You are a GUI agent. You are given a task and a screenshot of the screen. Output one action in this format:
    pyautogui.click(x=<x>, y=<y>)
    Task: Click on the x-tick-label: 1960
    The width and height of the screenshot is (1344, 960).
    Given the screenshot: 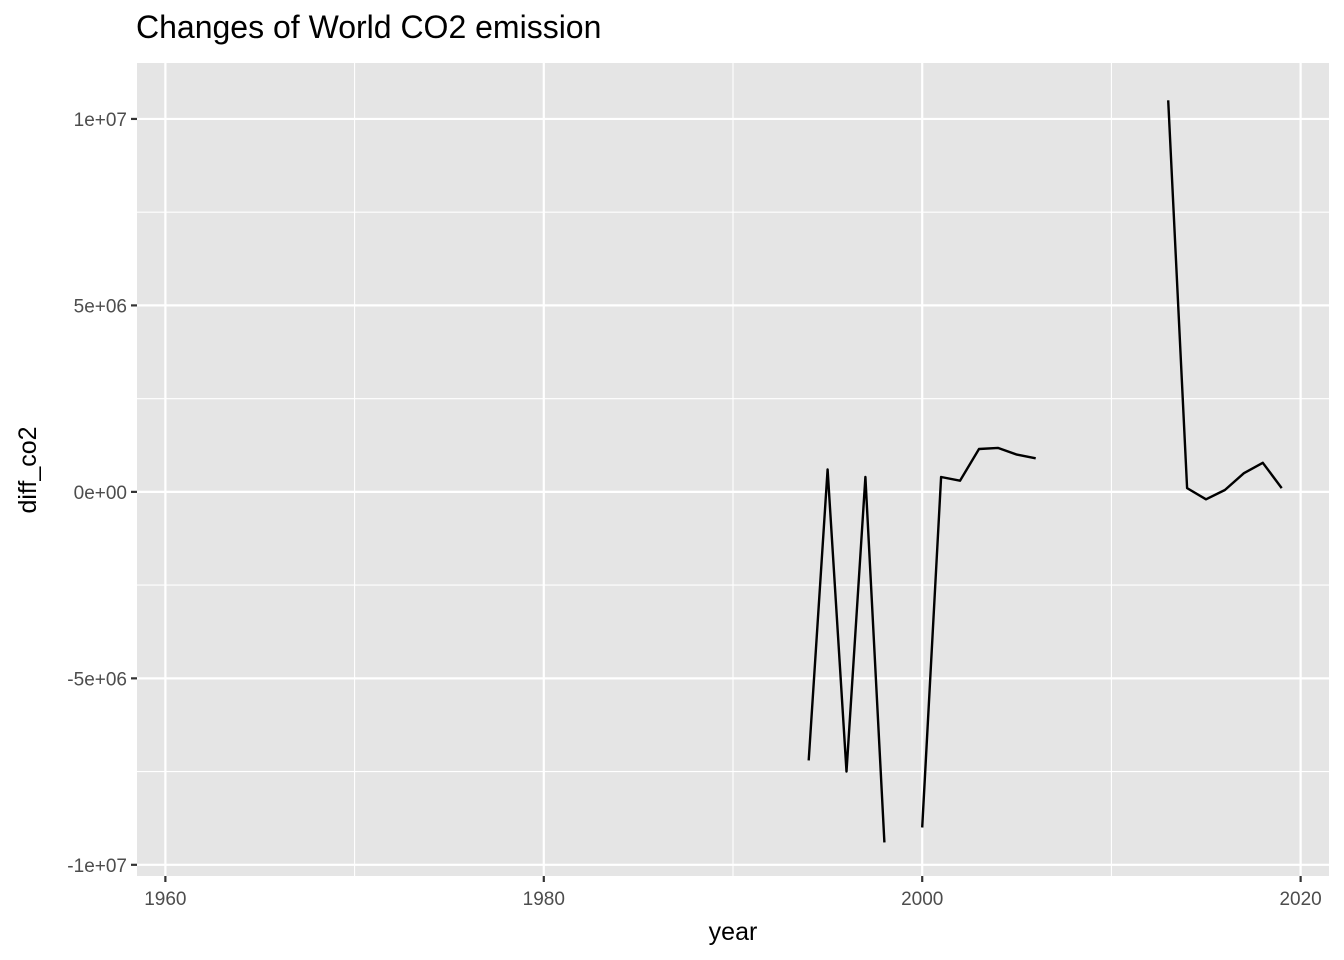 What is the action you would take?
    pyautogui.click(x=165, y=899)
    